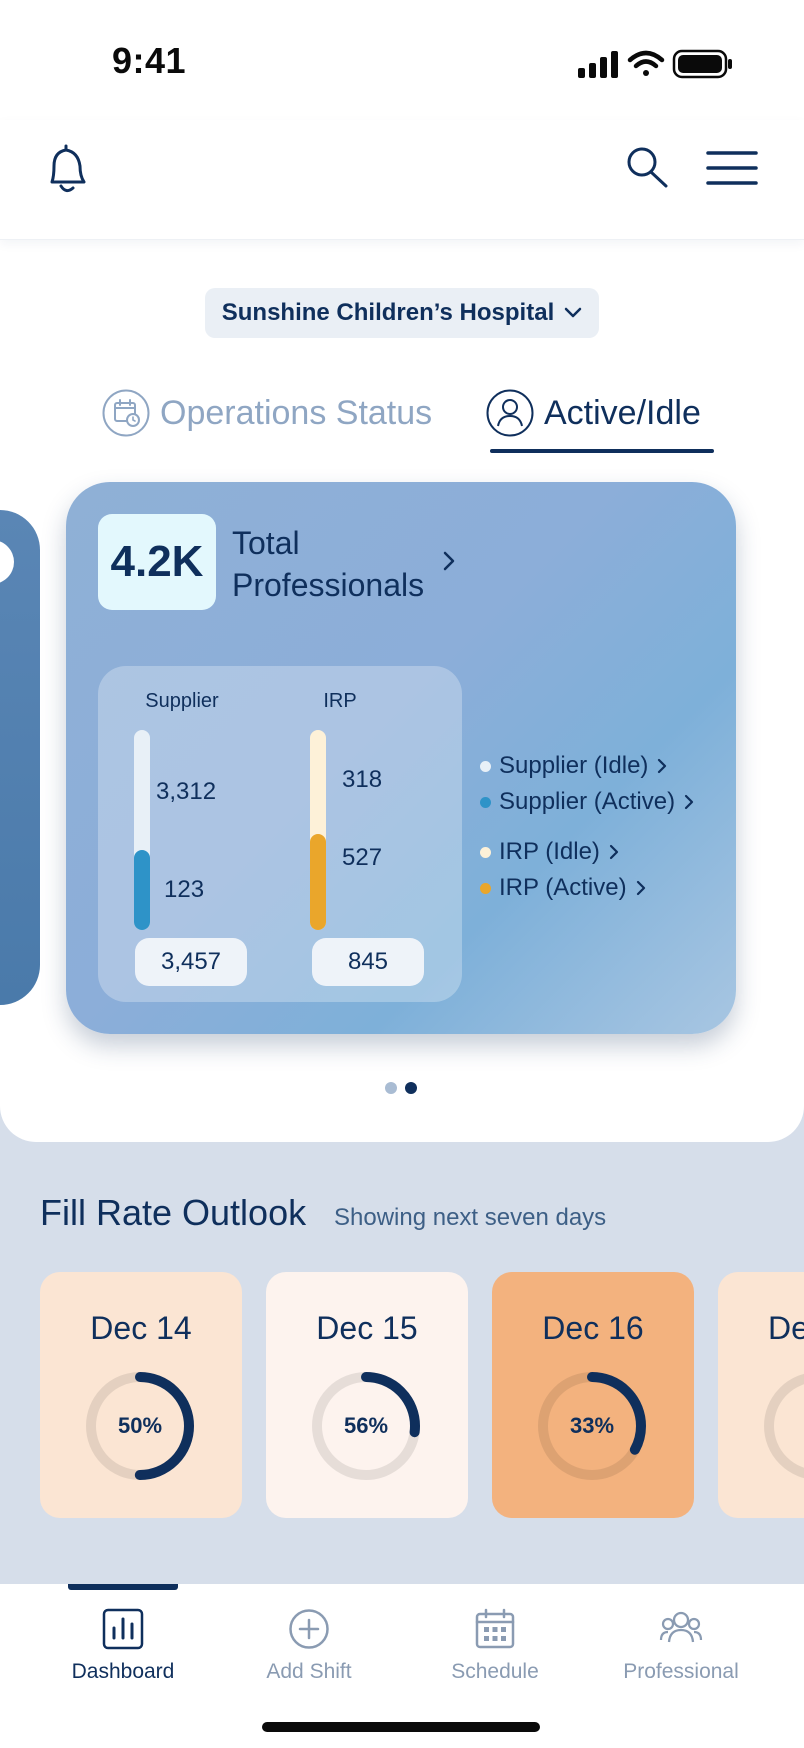 The height and width of the screenshot is (1748, 804). What do you see at coordinates (593, 1328) in the screenshot?
I see `day-date: Dec 16` at bounding box center [593, 1328].